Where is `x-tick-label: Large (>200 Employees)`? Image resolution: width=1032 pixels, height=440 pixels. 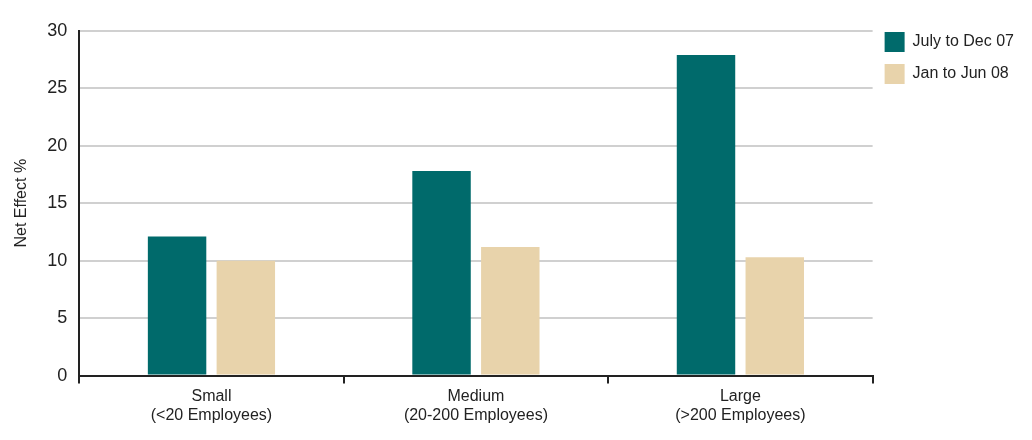 x-tick-label: Large (>200 Employees) is located at coordinates (740, 404).